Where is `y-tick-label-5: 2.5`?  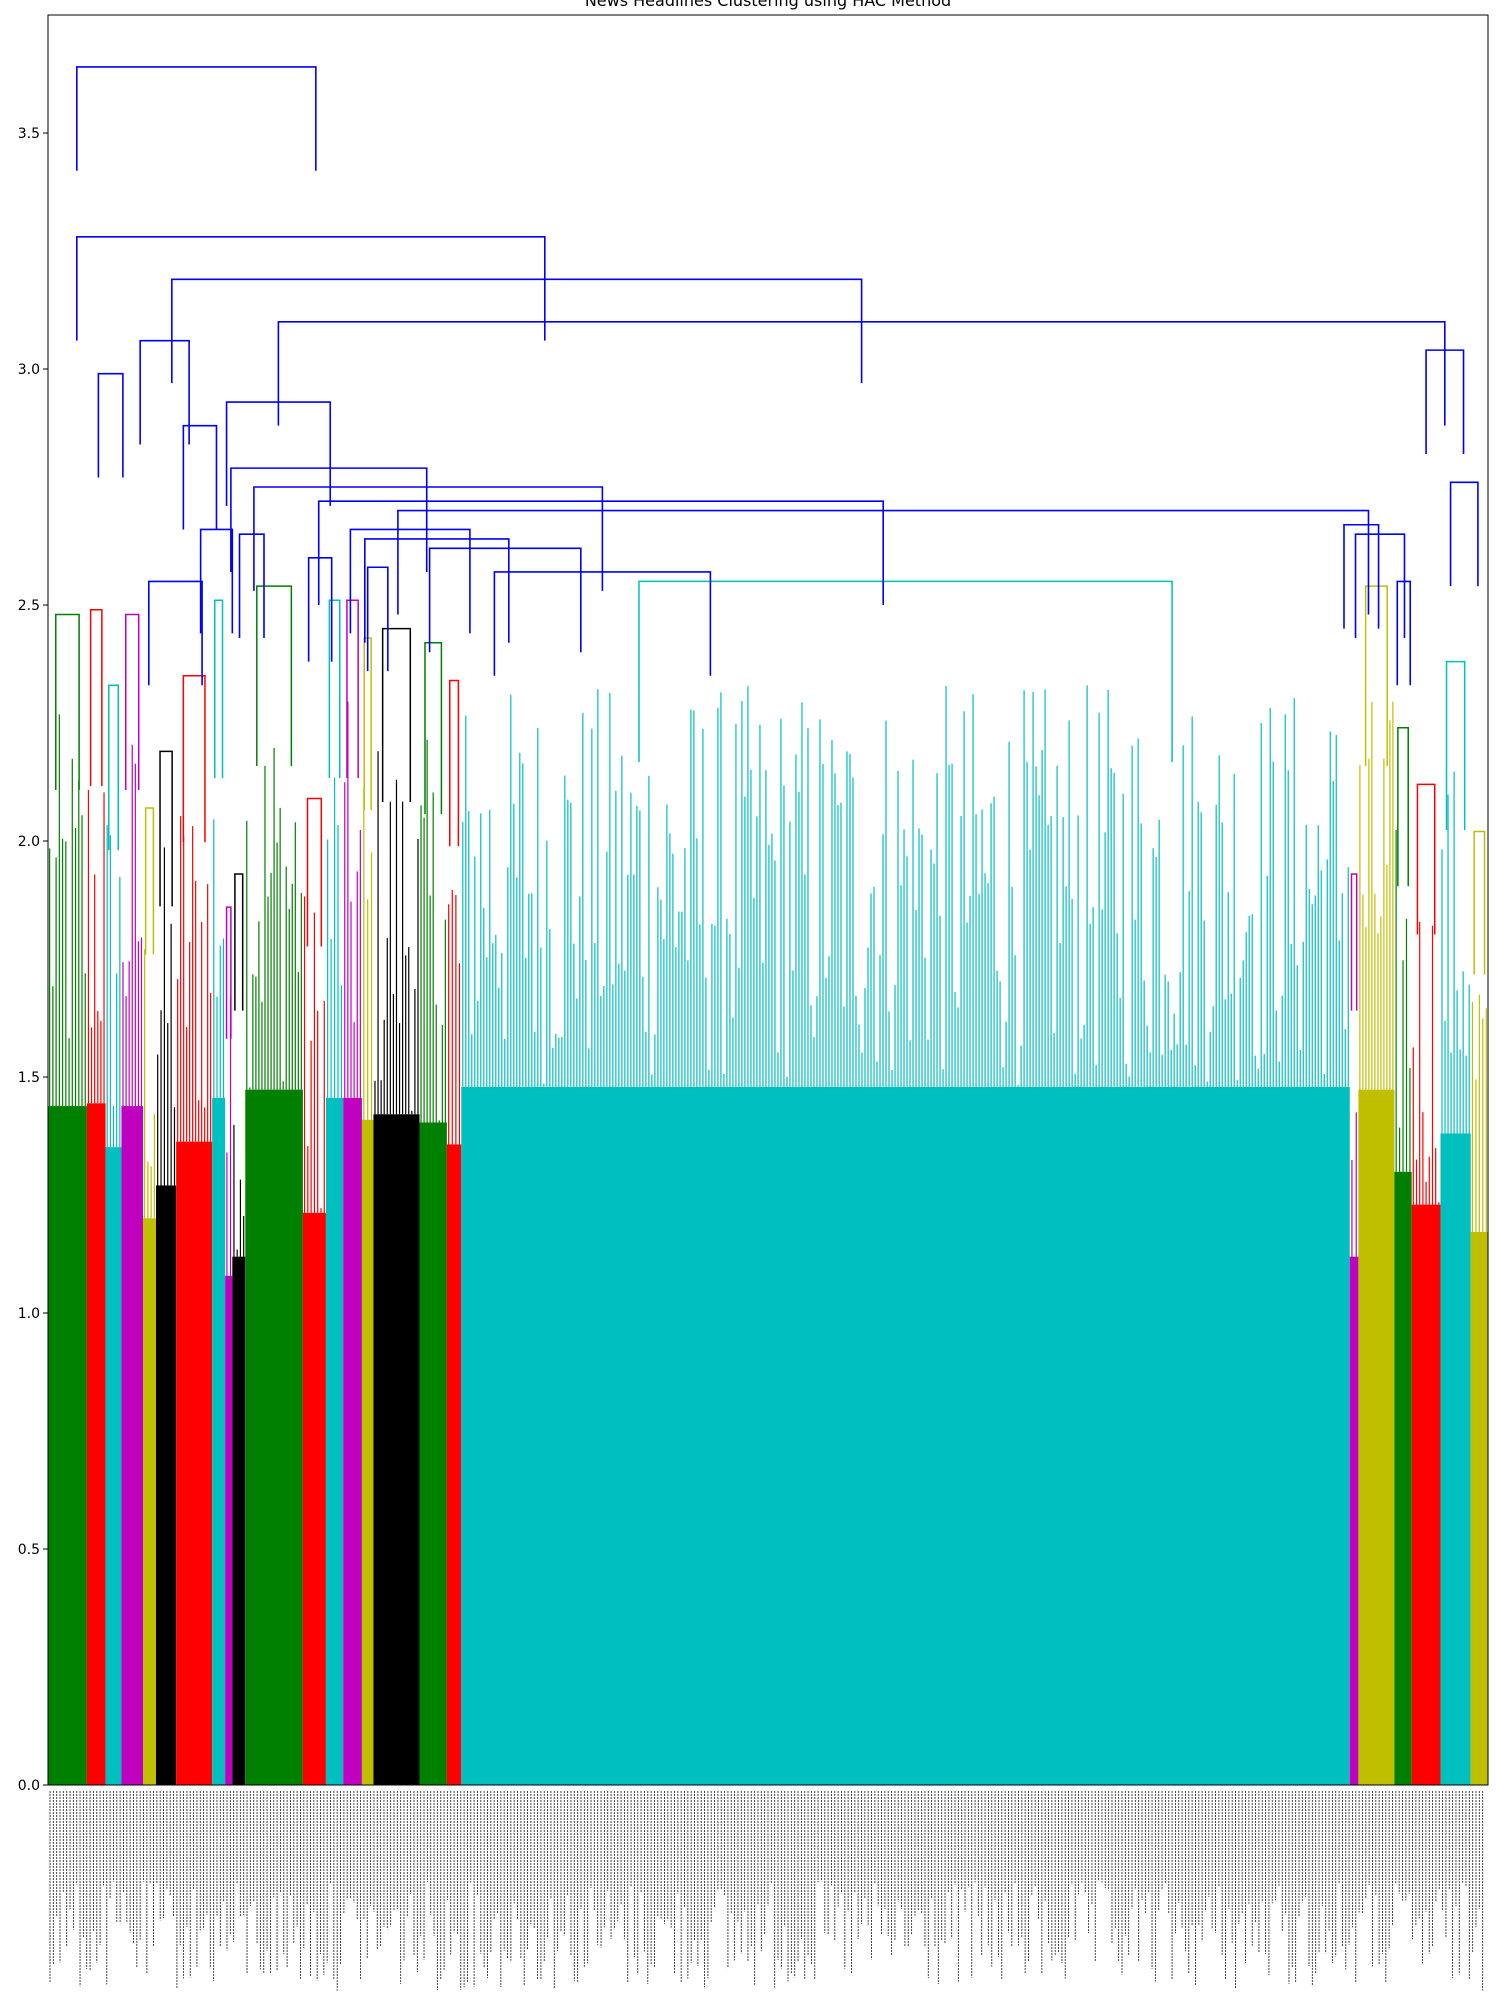
y-tick-label-5: 2.5 is located at coordinates (29, 606).